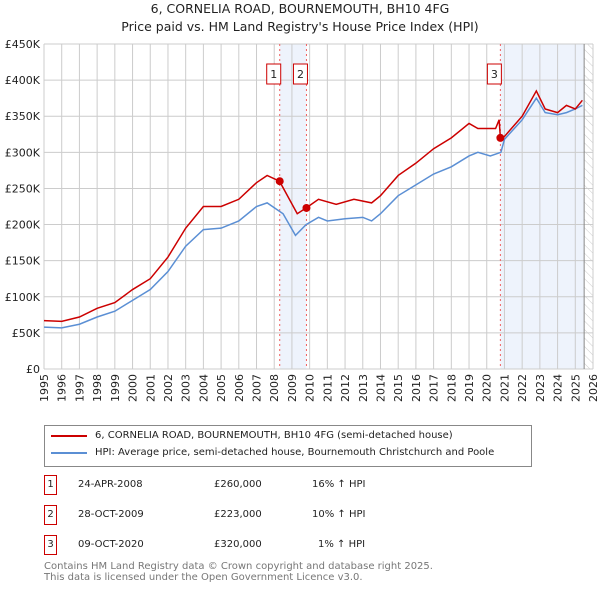 This screenshot has width=600, height=590. I want to click on sale-label: 2, so click(300, 74).